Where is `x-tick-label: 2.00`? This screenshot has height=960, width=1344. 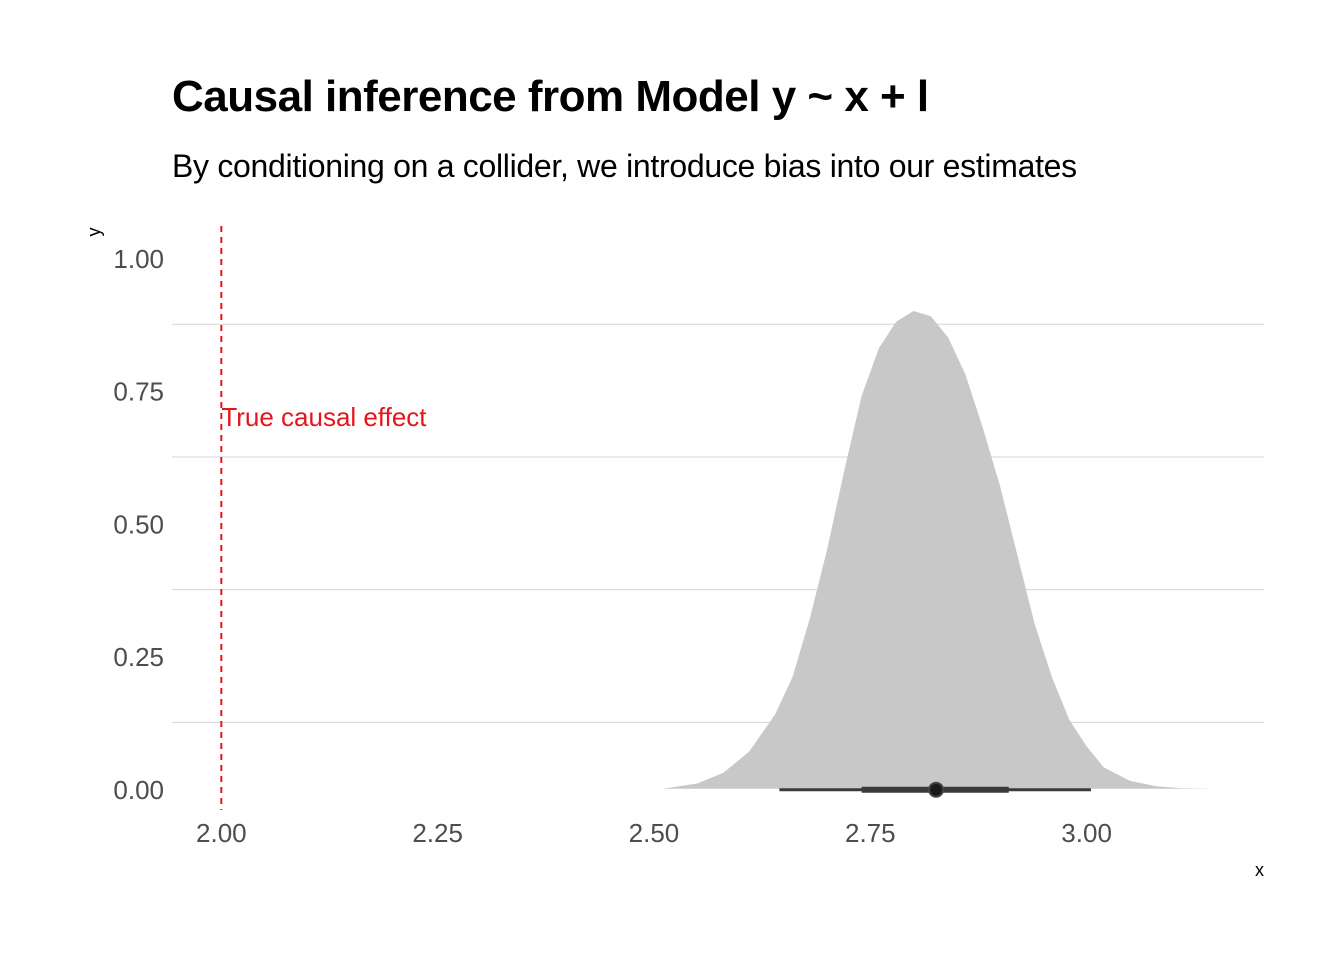
x-tick-label: 2.00 is located at coordinates (221, 833).